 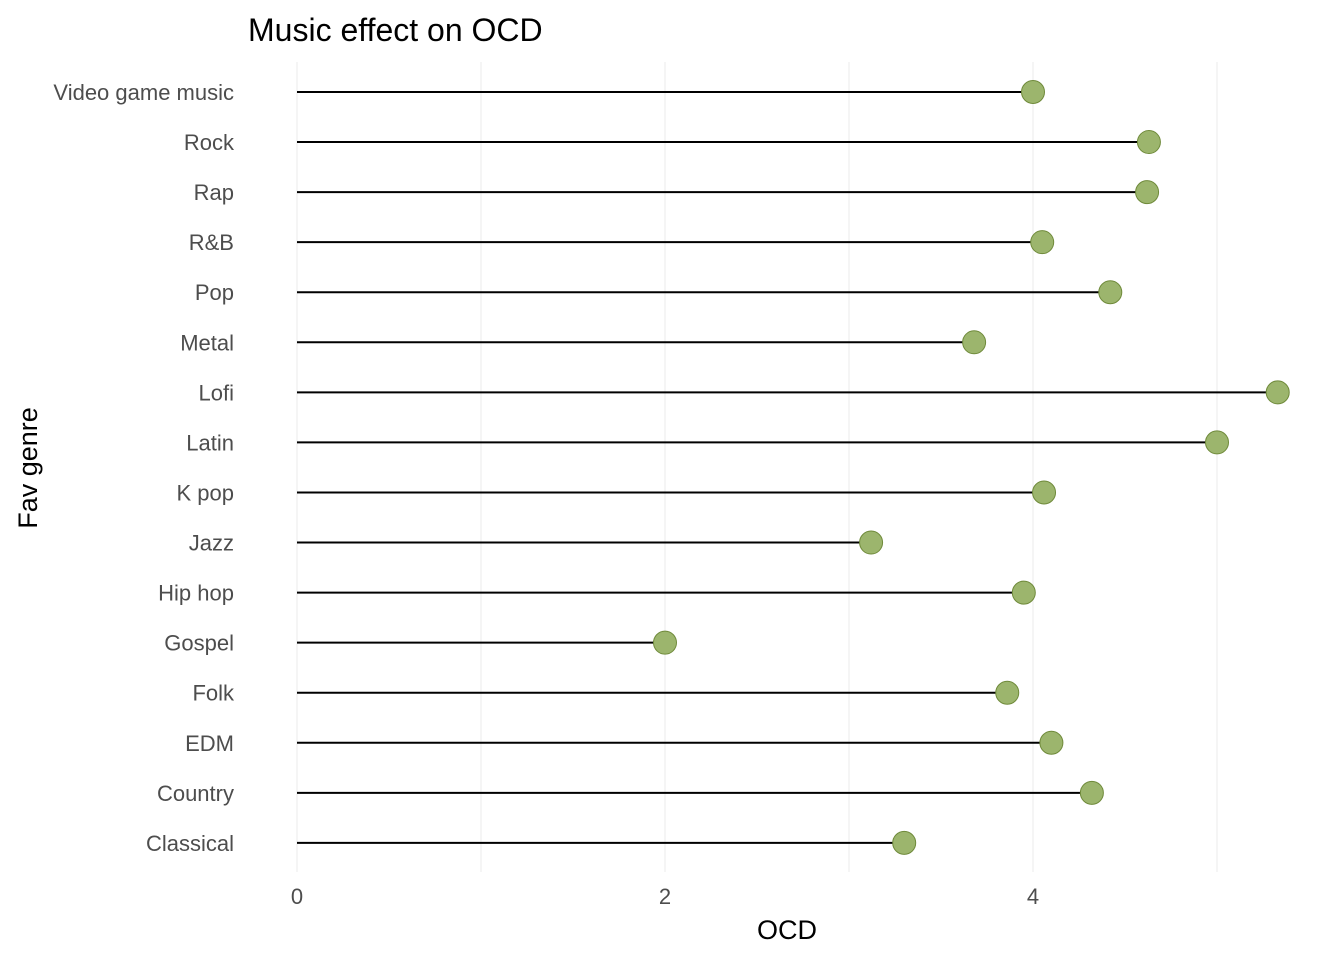 I want to click on x-axis-title: OCD, so click(x=787, y=930).